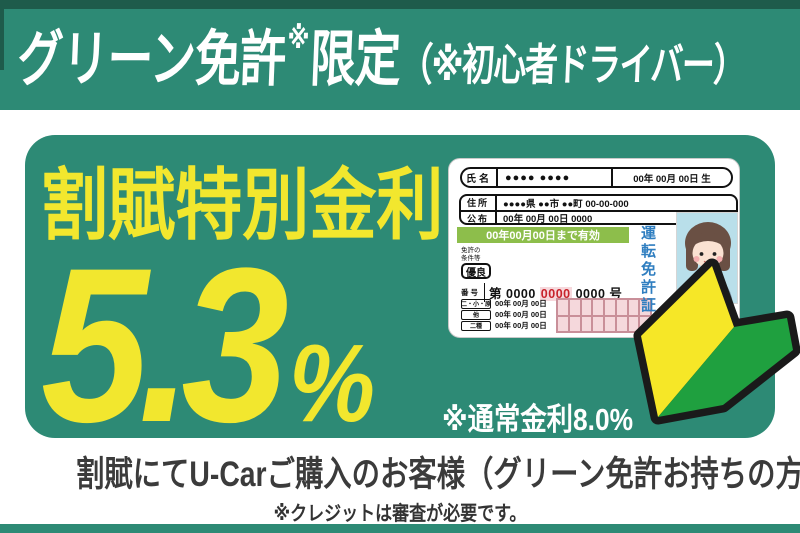  What do you see at coordinates (616, 294) in the screenshot?
I see `license-number-suffix: 号` at bounding box center [616, 294].